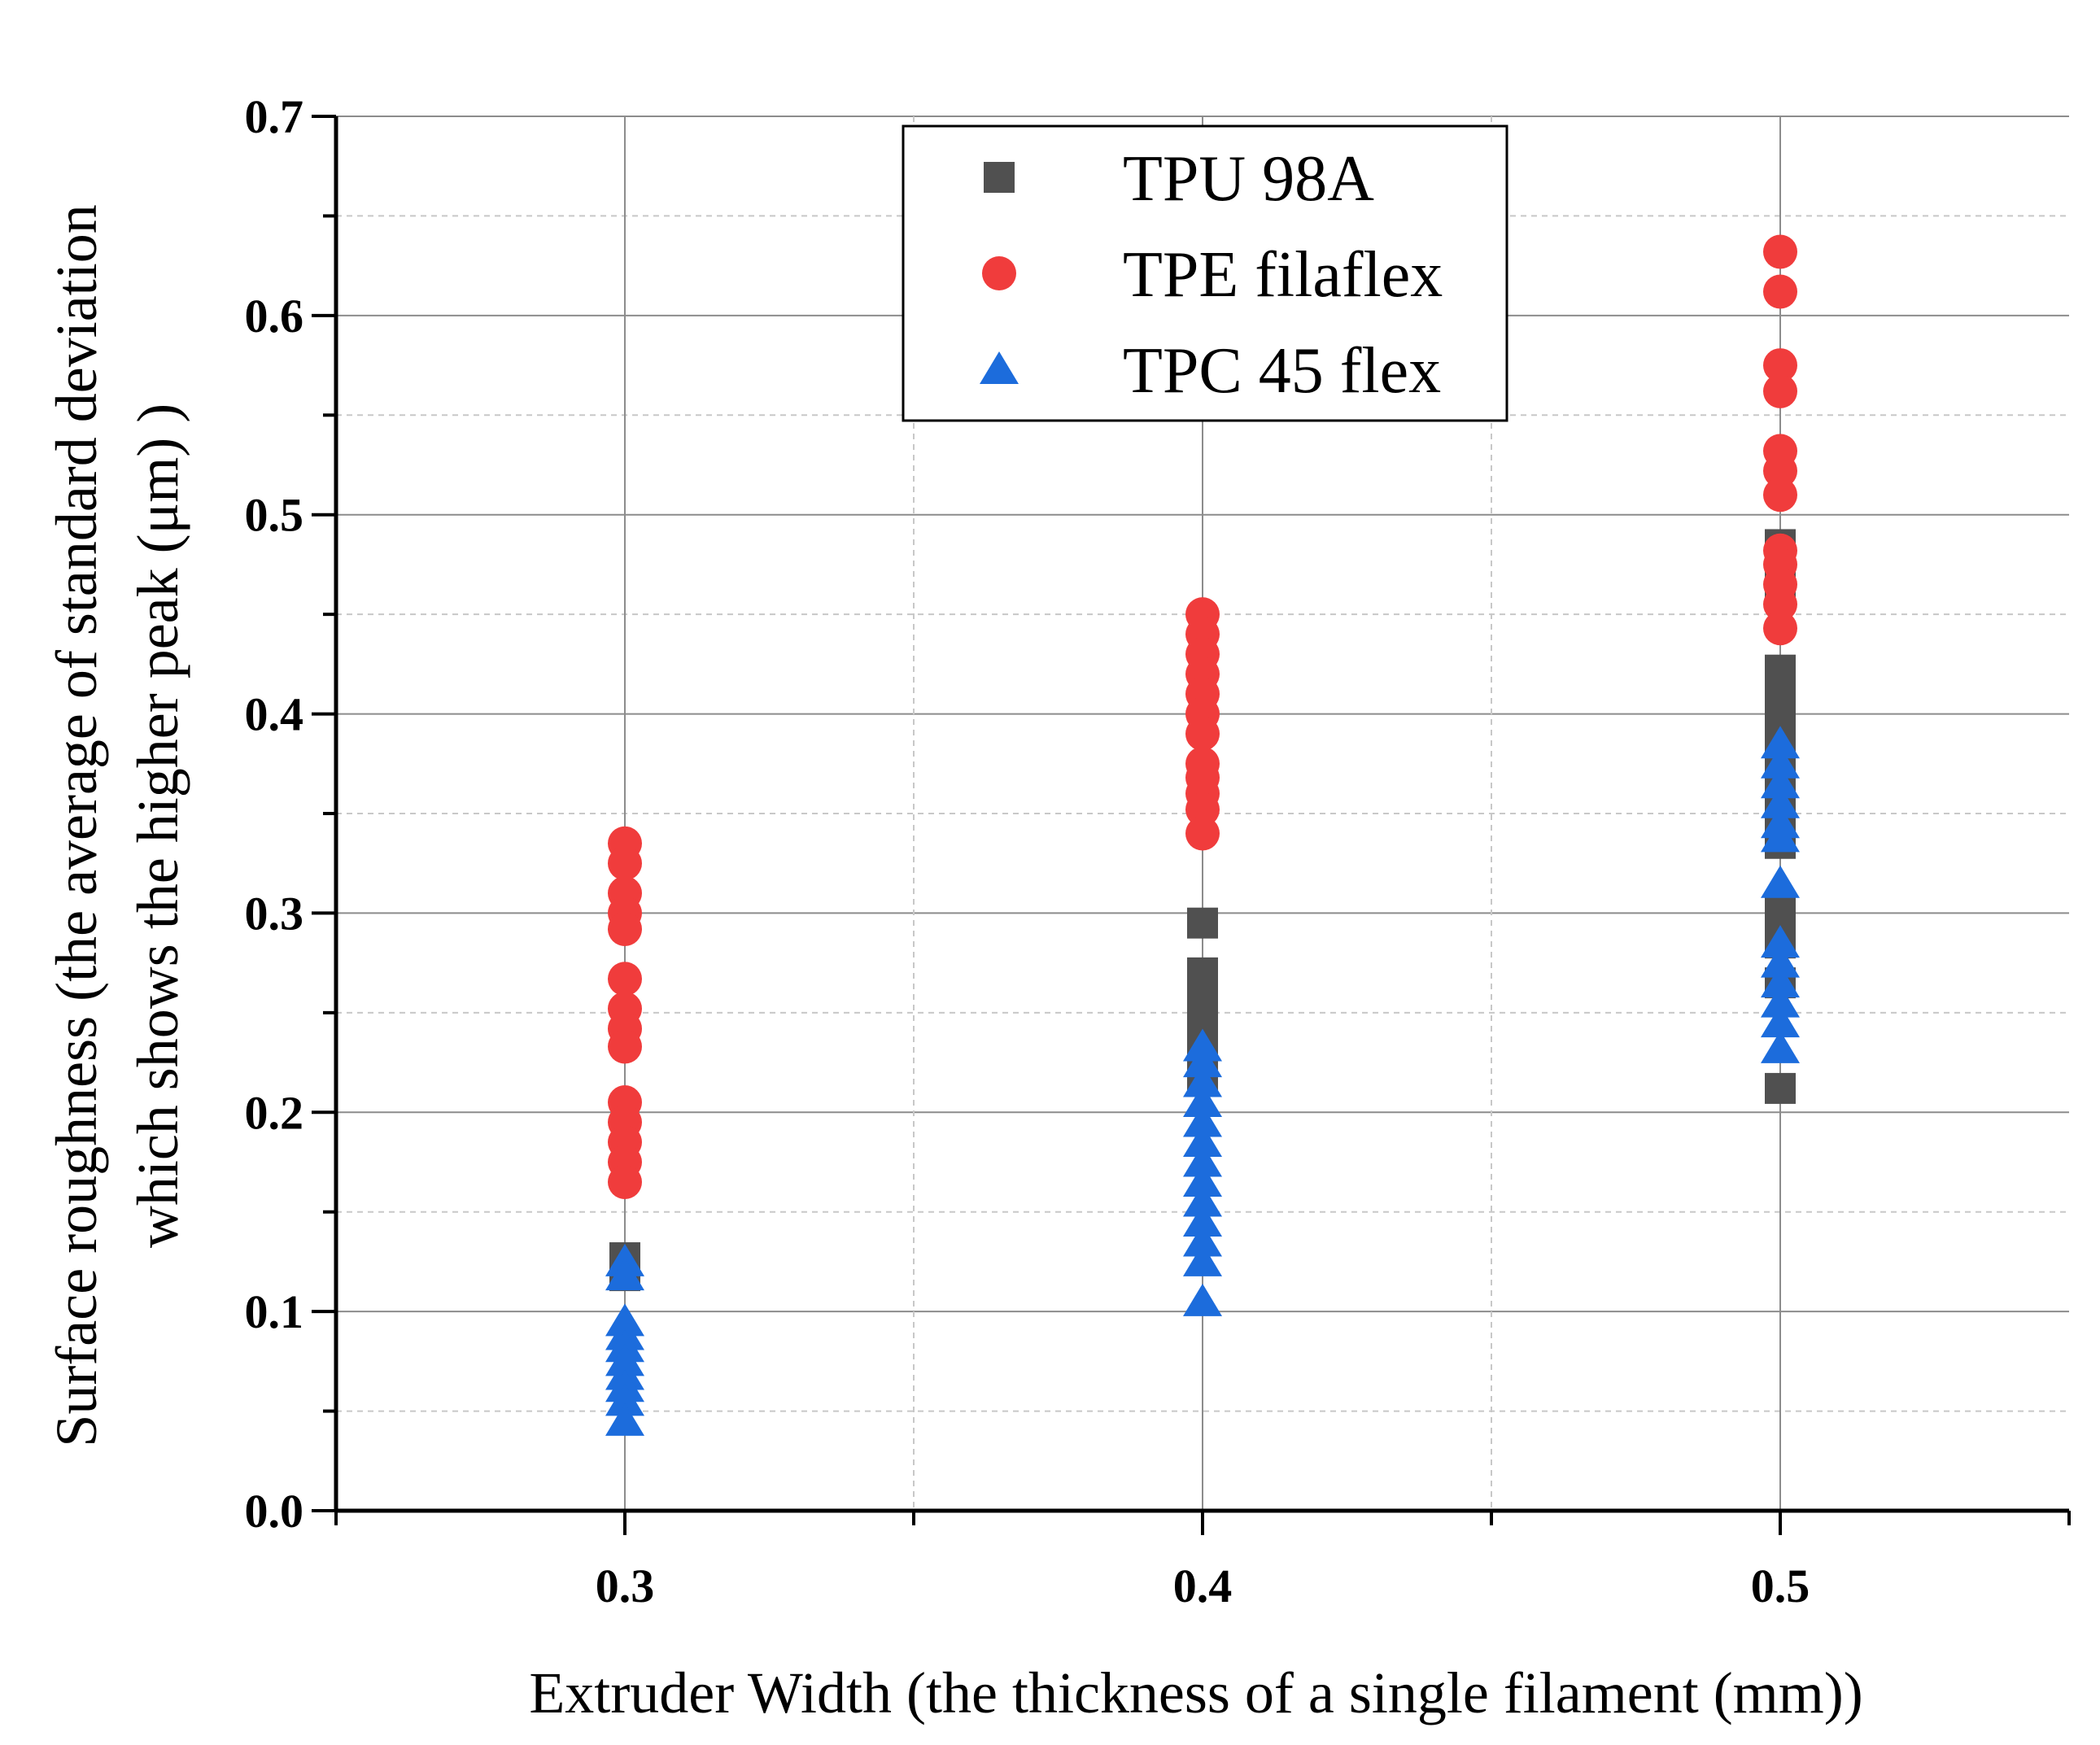 This screenshot has width=2100, height=1745. What do you see at coordinates (274, 515) in the screenshot?
I see `y-tick-label: 0.5` at bounding box center [274, 515].